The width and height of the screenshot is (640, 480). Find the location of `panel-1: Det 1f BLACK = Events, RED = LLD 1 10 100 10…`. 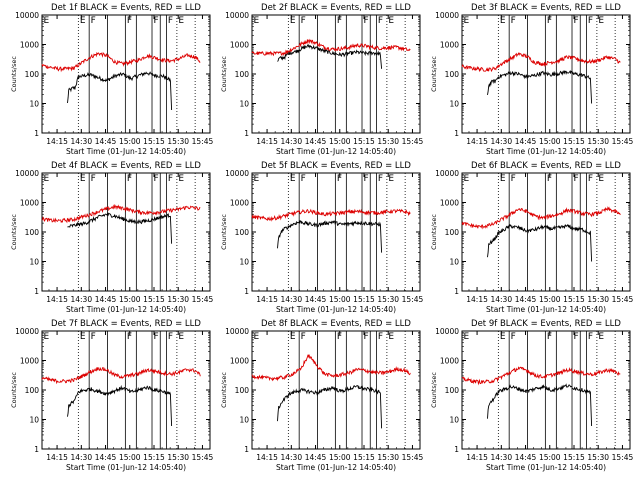

panel-1: Det 1f BLACK = Events, RED = LLD 1 10 100 10… is located at coordinates (111, 79).